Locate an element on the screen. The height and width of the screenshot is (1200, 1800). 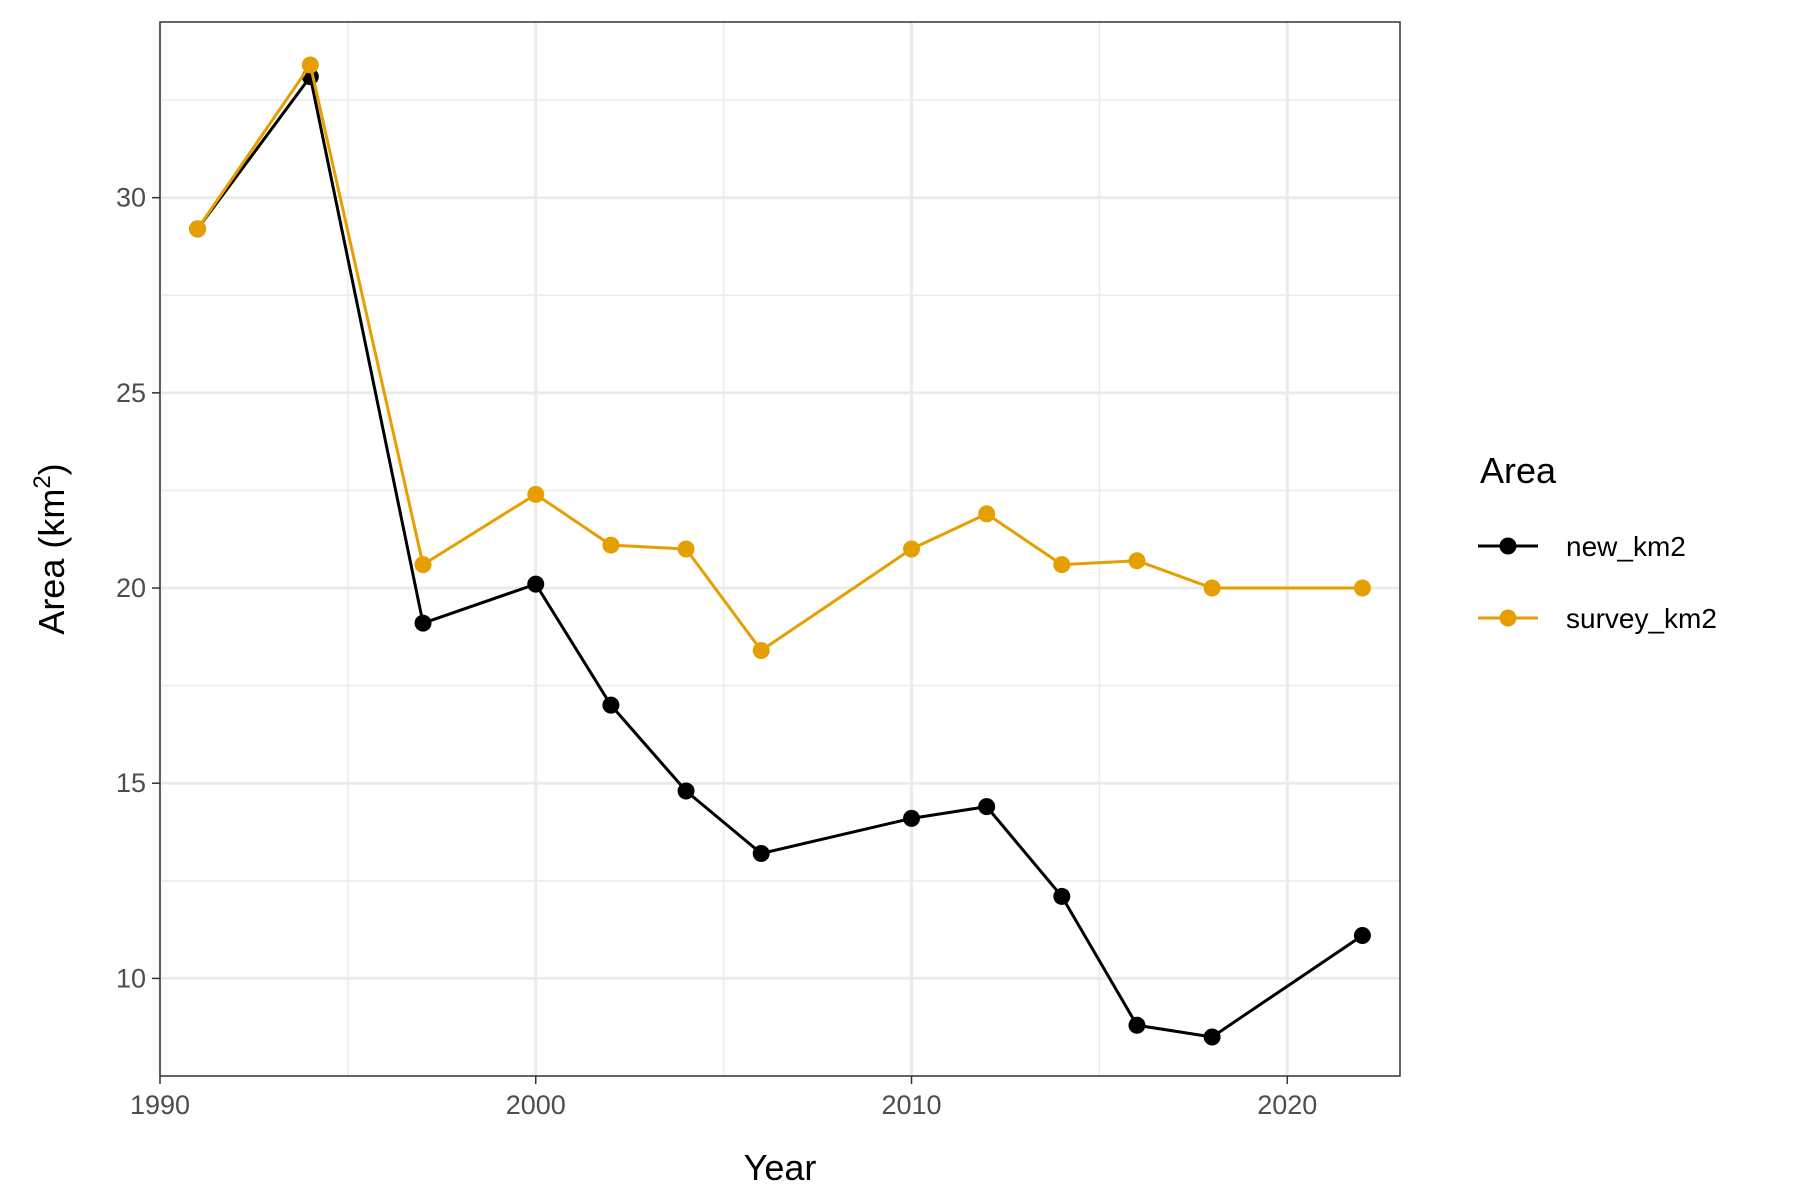
legend-items: new_km2 survey_km2 is located at coordinates (1597, 582).